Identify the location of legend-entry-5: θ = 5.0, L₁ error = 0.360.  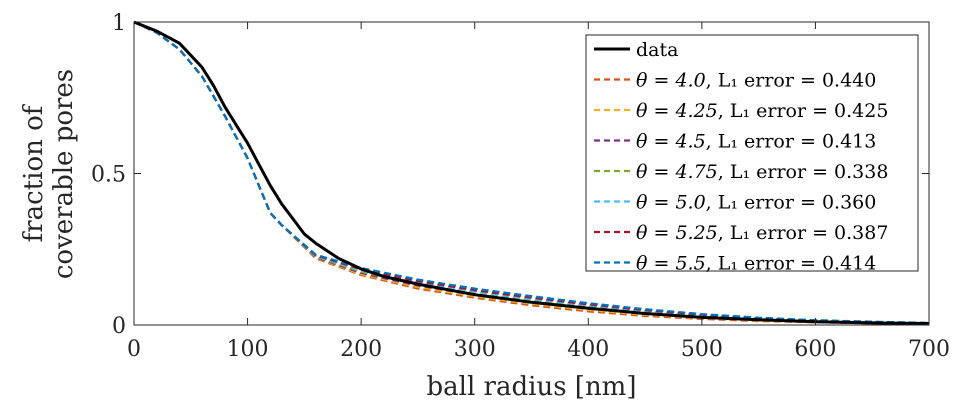
(756, 203).